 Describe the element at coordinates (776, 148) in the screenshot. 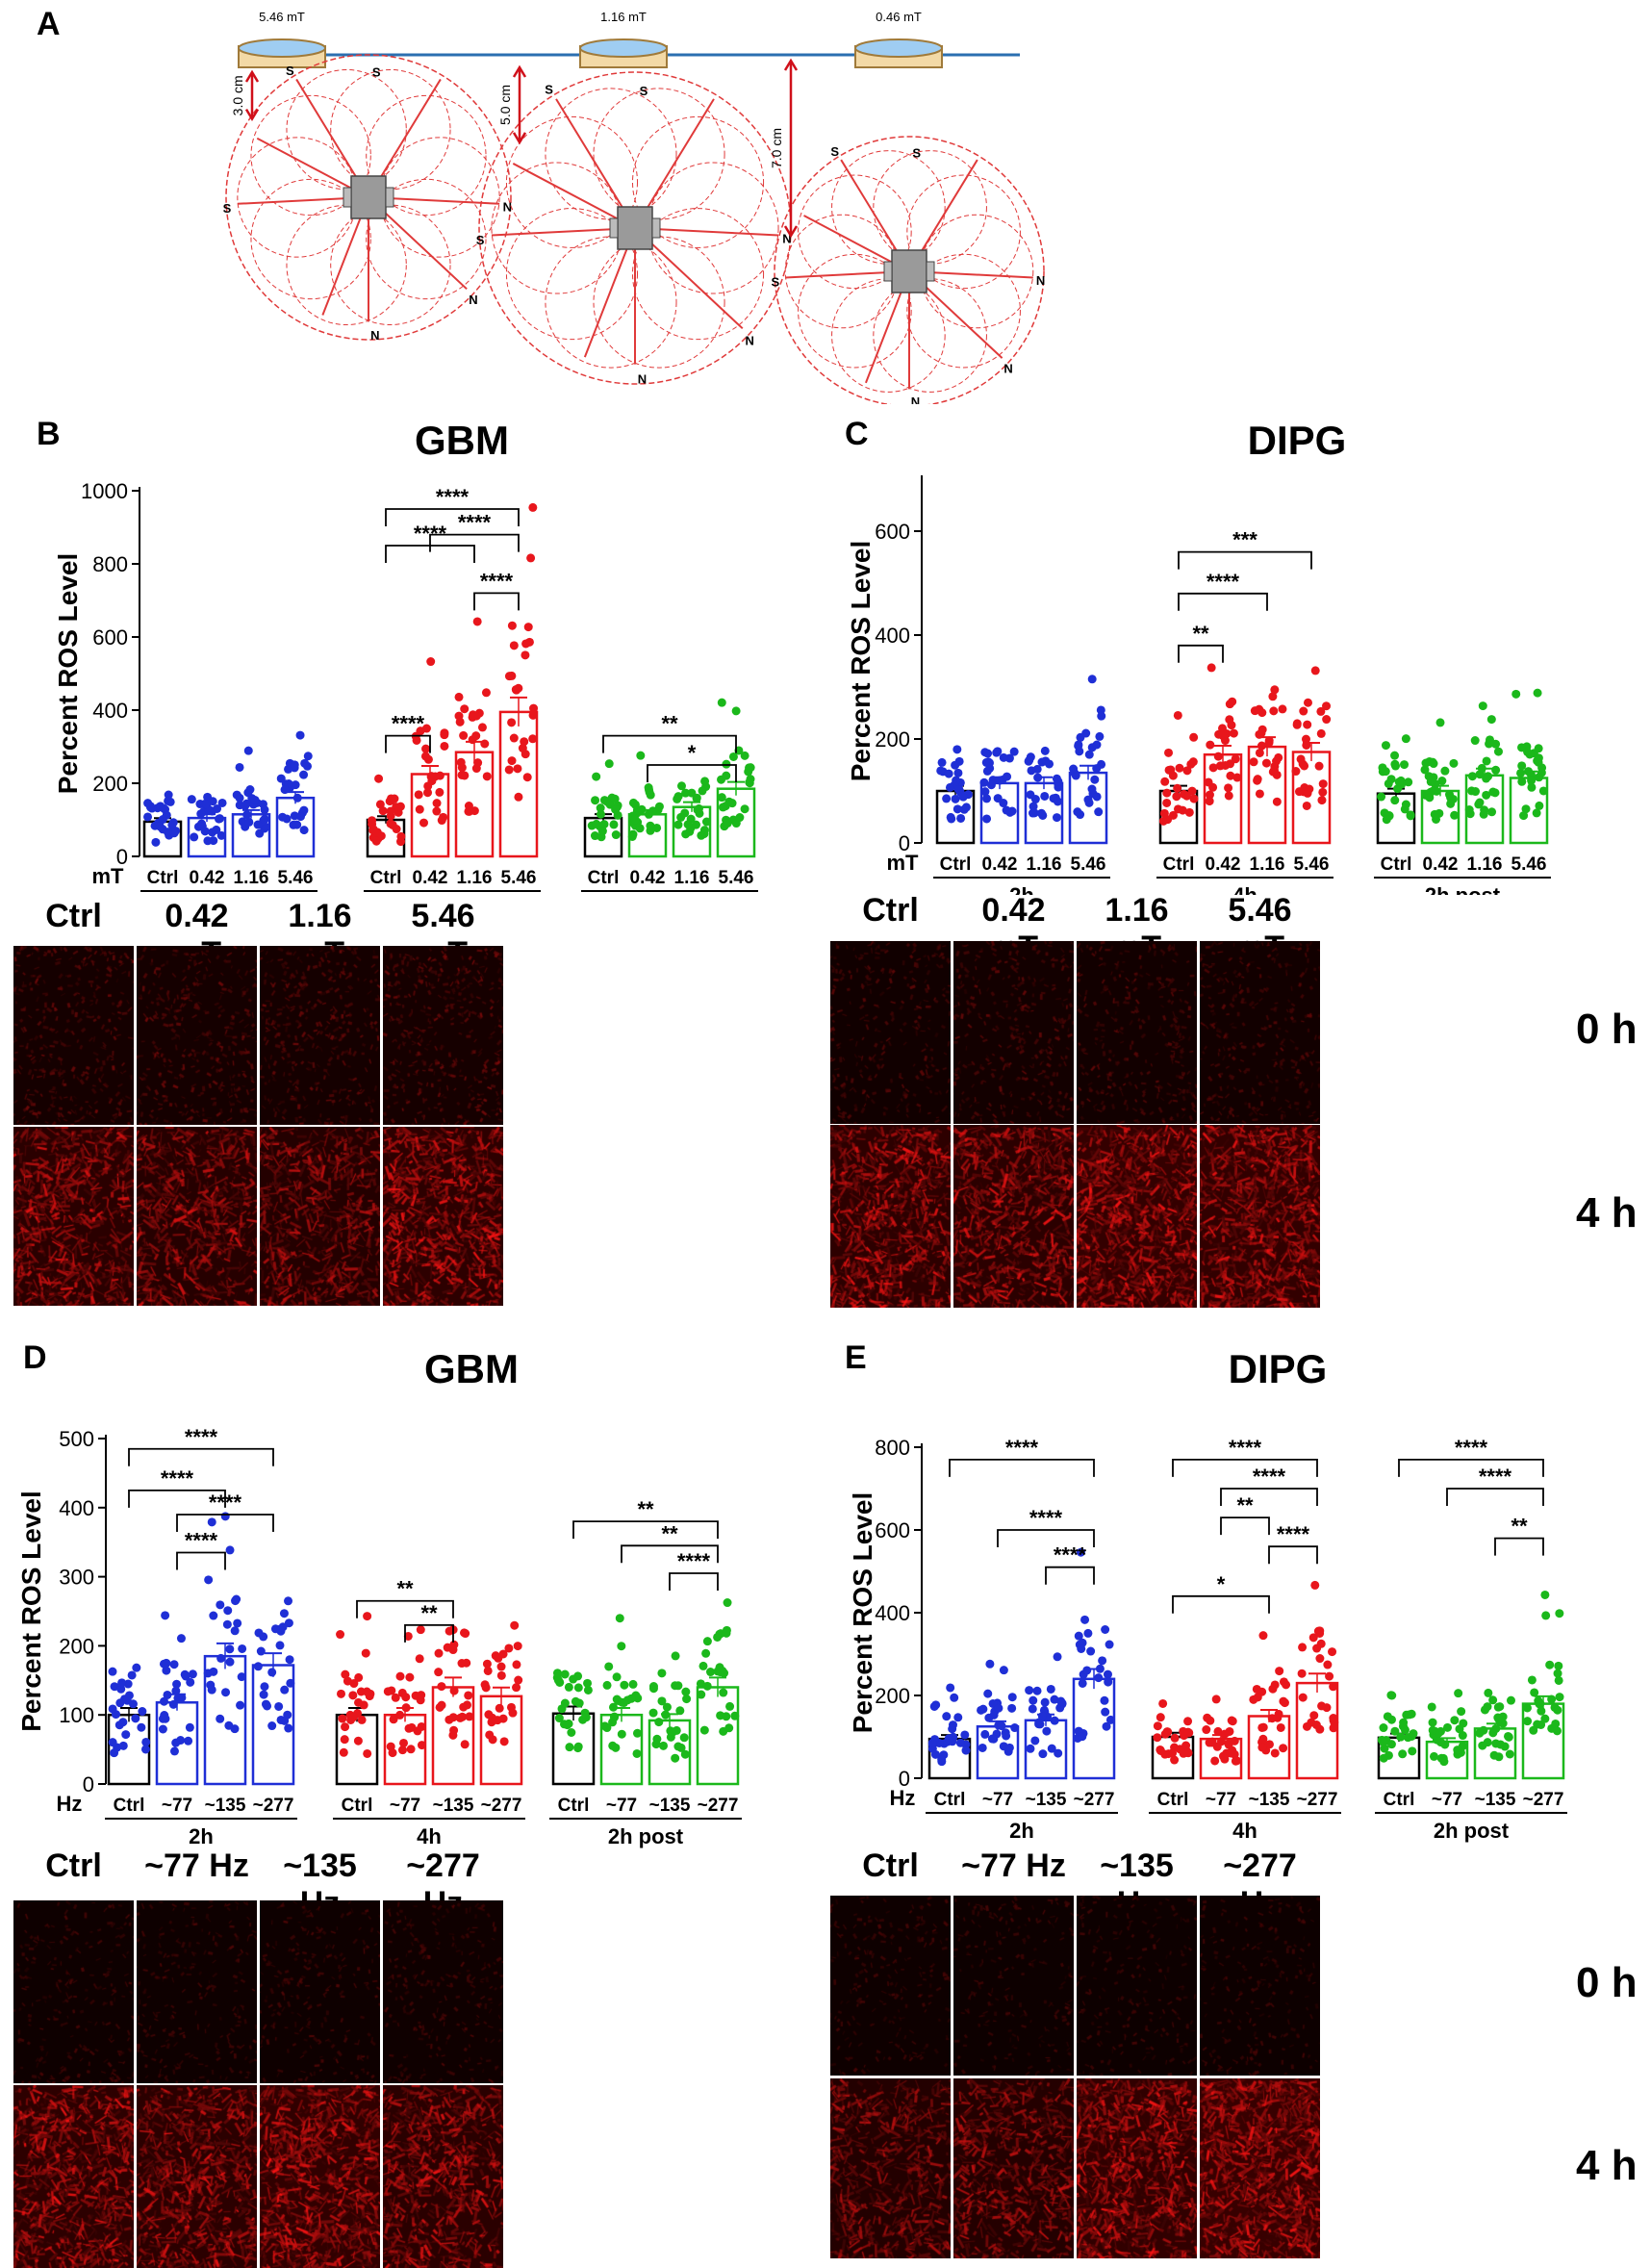

I see `distance-label: 7.0 cm` at that location.